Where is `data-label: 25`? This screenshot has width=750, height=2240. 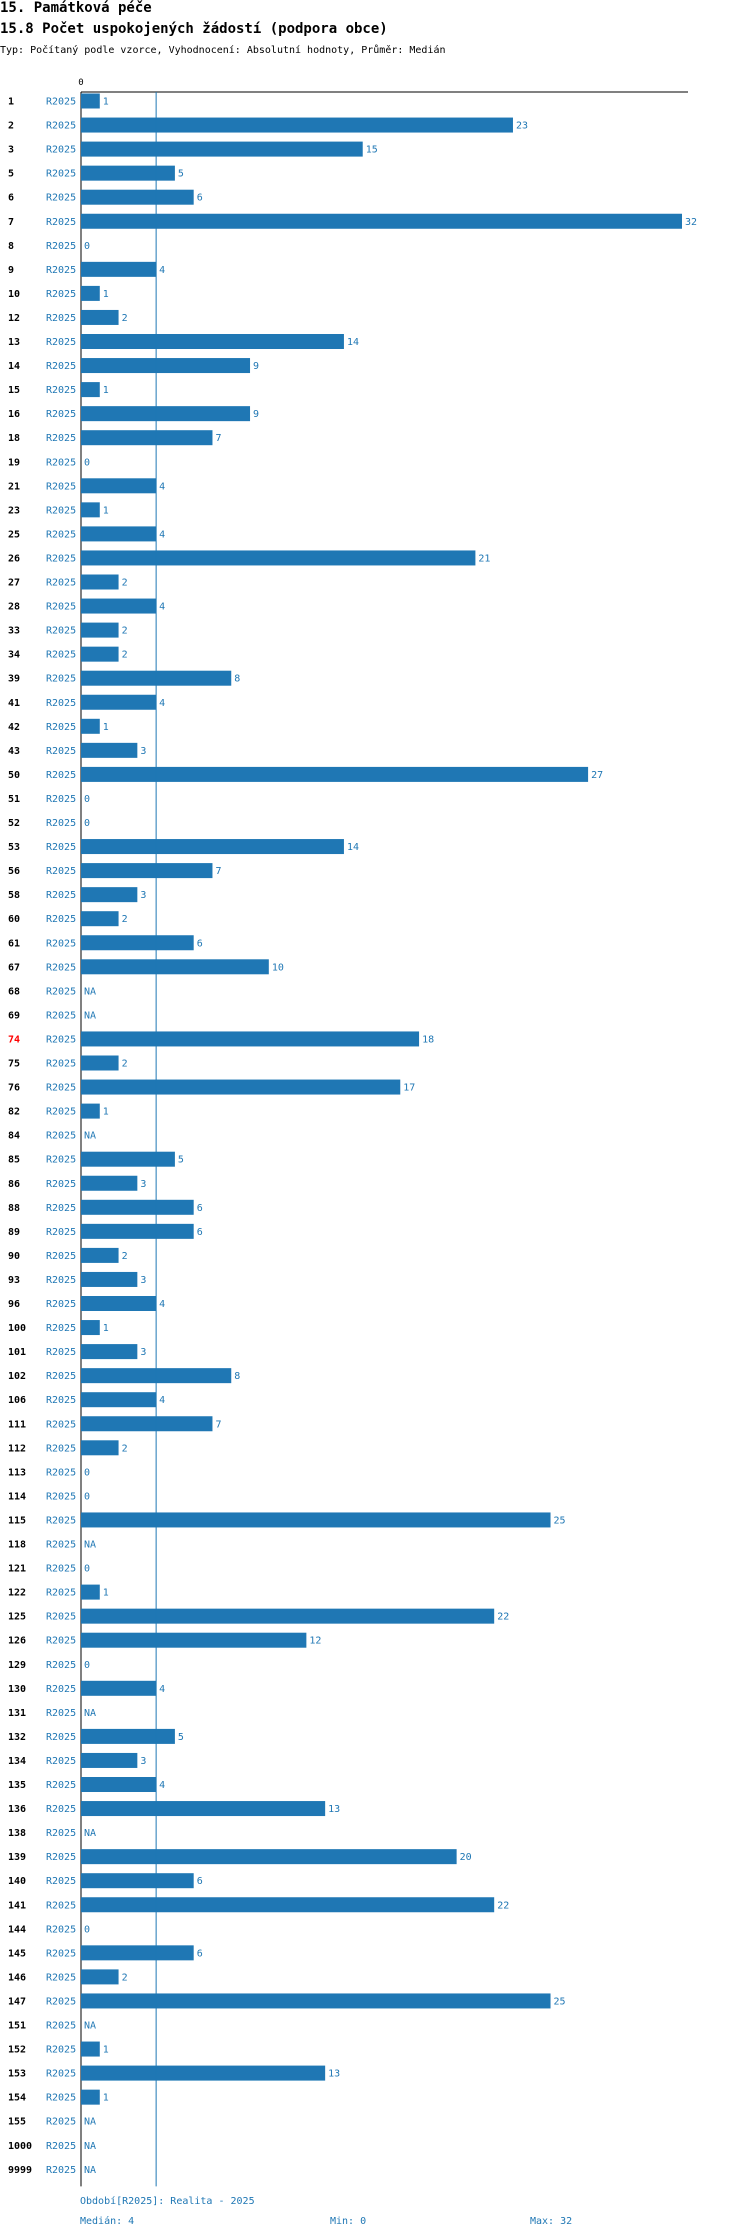
data-label: 25 is located at coordinates (560, 2001).